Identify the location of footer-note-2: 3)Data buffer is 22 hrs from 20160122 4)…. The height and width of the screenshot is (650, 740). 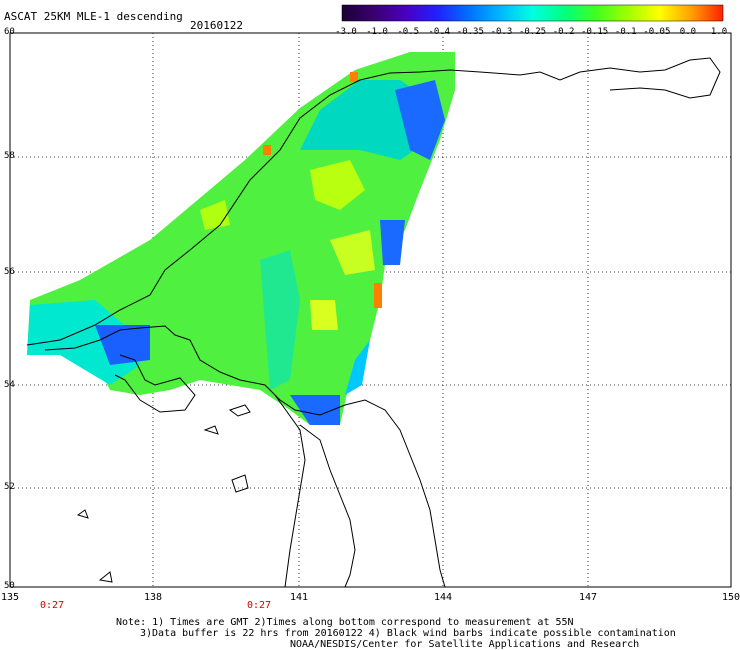
(408, 633).